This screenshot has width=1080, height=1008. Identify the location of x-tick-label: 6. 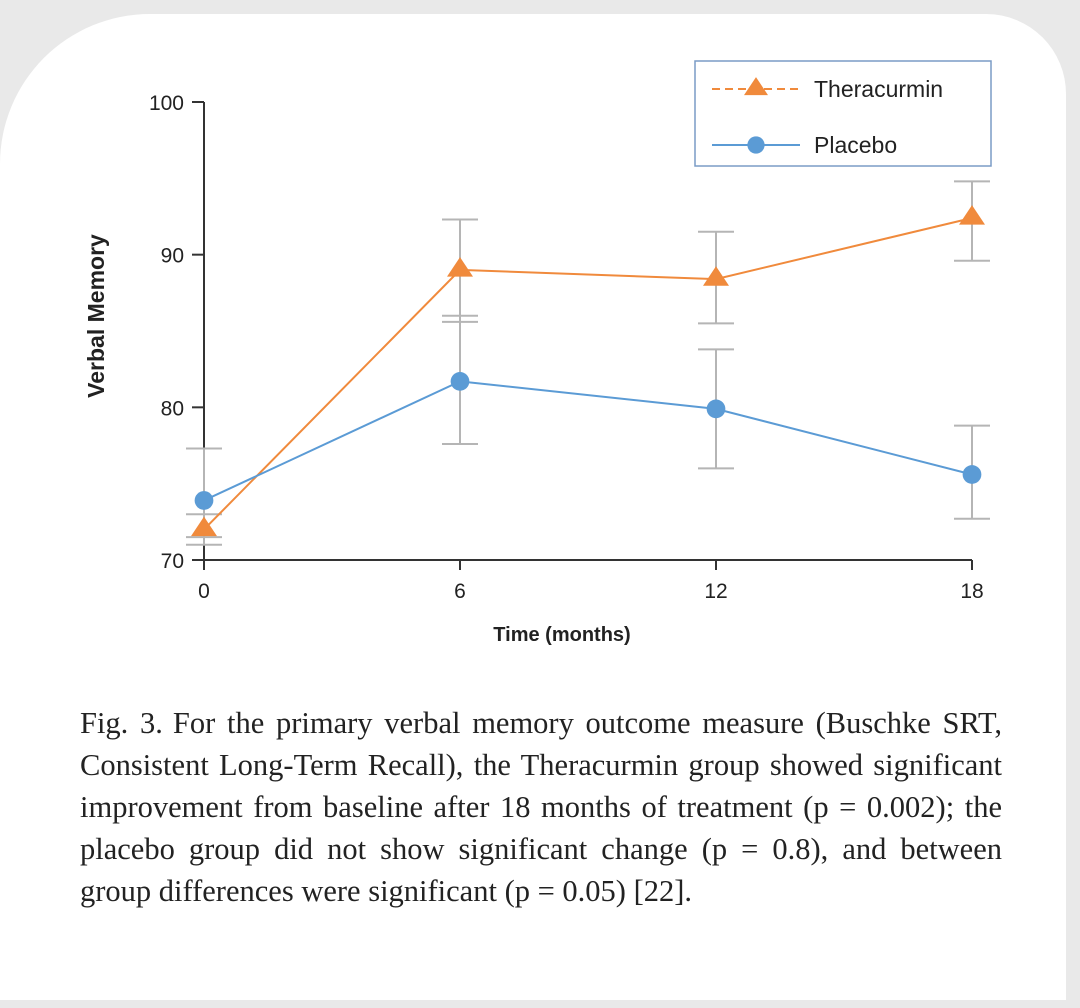
(460, 591).